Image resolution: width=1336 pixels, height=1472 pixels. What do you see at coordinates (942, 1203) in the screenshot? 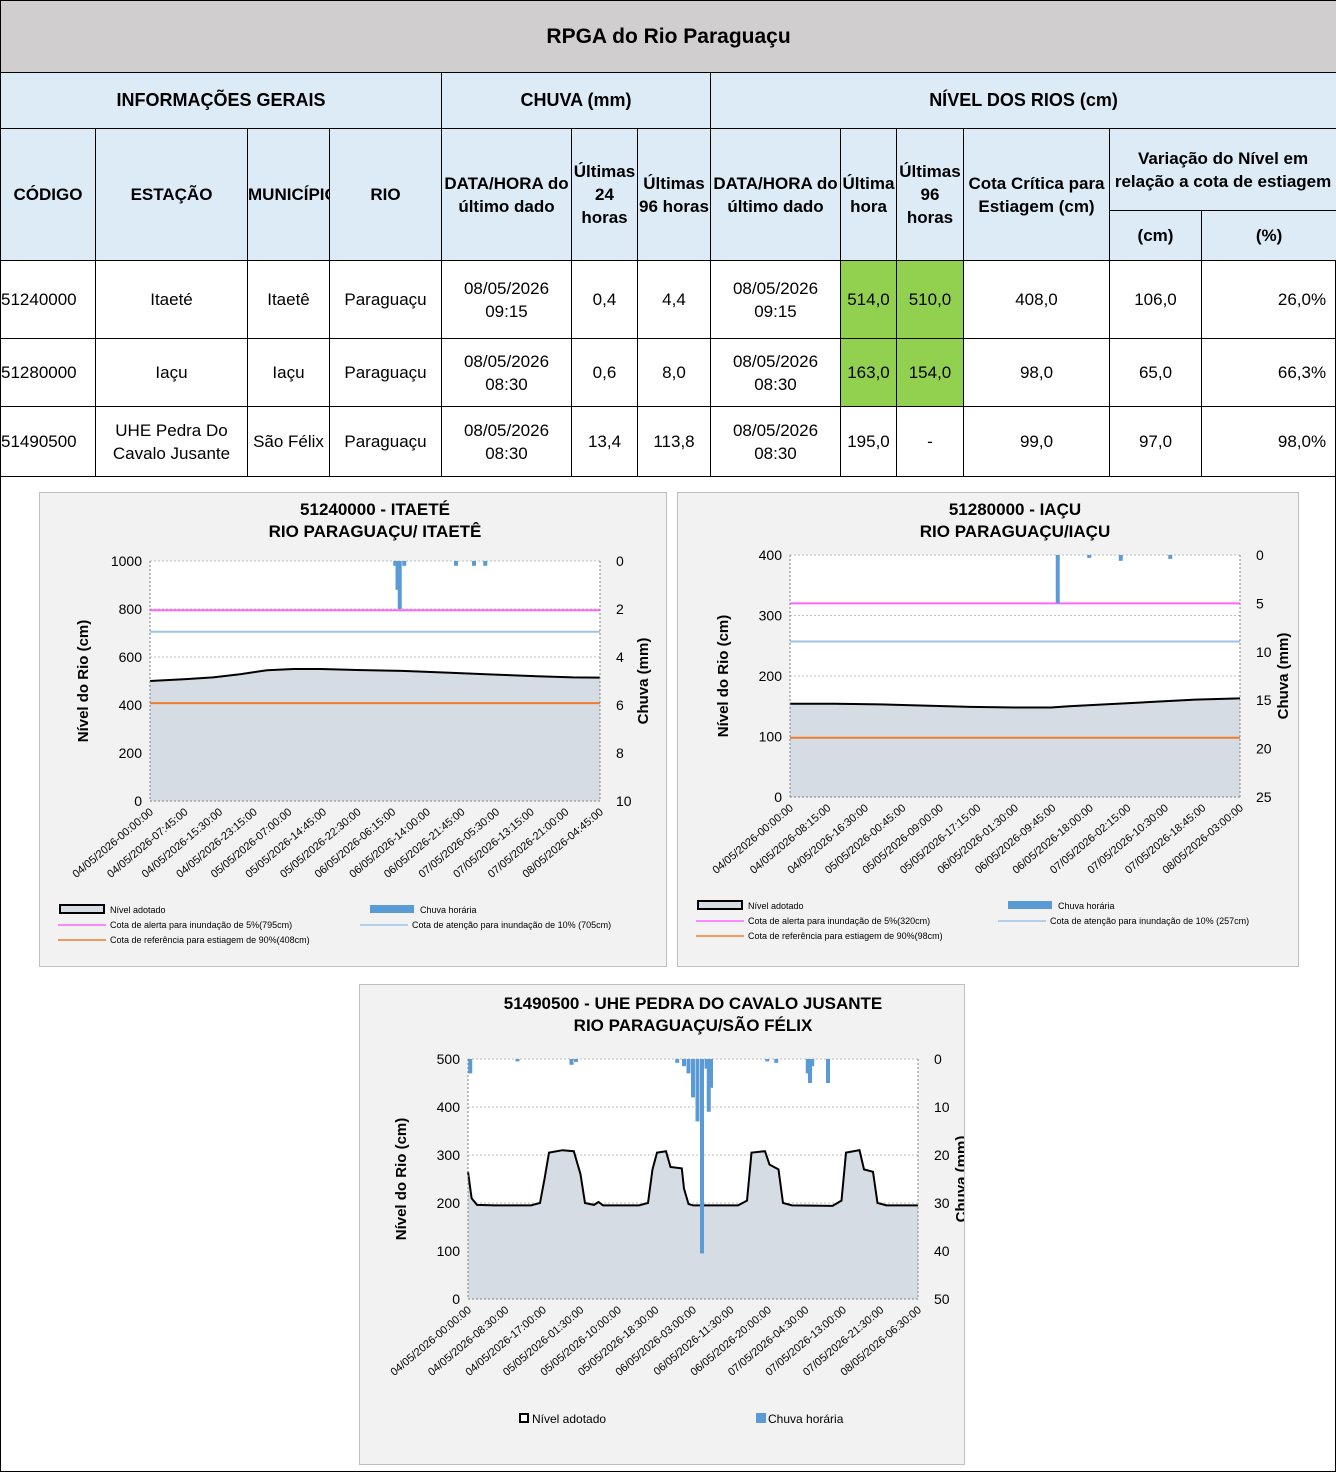
I see `y2-tick-label: 30` at bounding box center [942, 1203].